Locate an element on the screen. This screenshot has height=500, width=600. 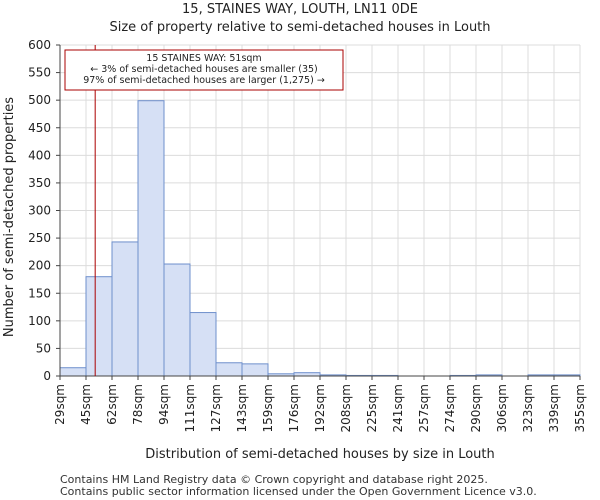
x-tick-label: 62sqm is located at coordinates (112, 404).